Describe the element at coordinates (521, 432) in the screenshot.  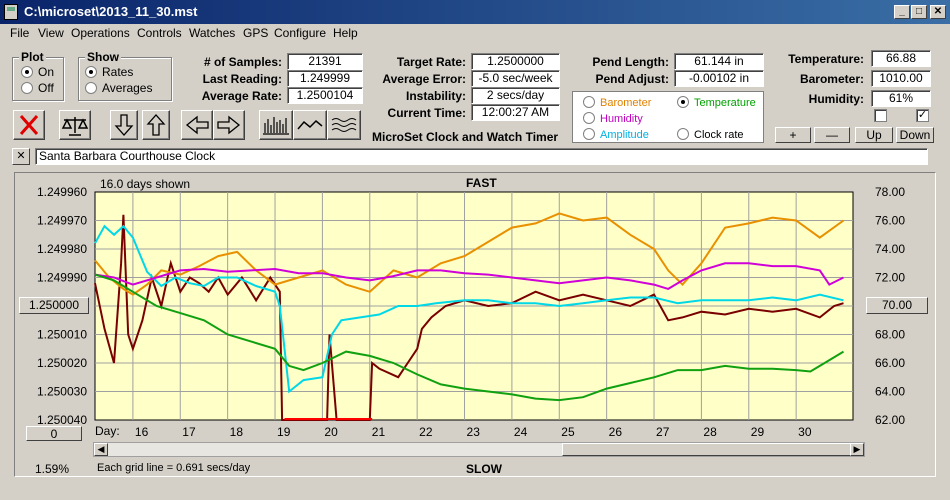
I see `day-tick-label: 24` at that location.